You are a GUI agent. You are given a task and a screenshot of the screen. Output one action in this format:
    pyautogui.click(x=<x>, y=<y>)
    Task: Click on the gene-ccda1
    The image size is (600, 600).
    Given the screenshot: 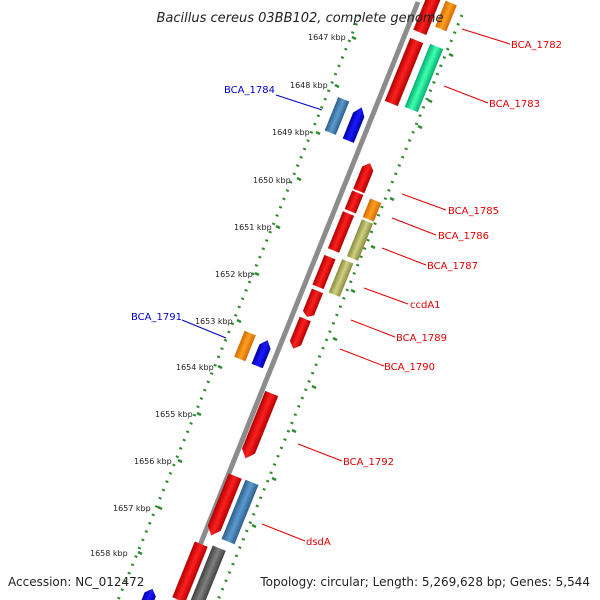 What is the action you would take?
    pyautogui.click(x=341, y=278)
    